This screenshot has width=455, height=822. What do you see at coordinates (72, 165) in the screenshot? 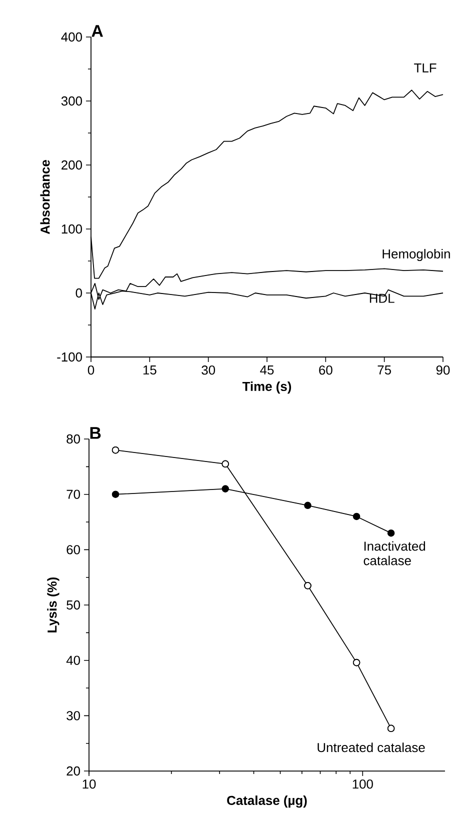
I see `y-tick-label: 200` at bounding box center [72, 165].